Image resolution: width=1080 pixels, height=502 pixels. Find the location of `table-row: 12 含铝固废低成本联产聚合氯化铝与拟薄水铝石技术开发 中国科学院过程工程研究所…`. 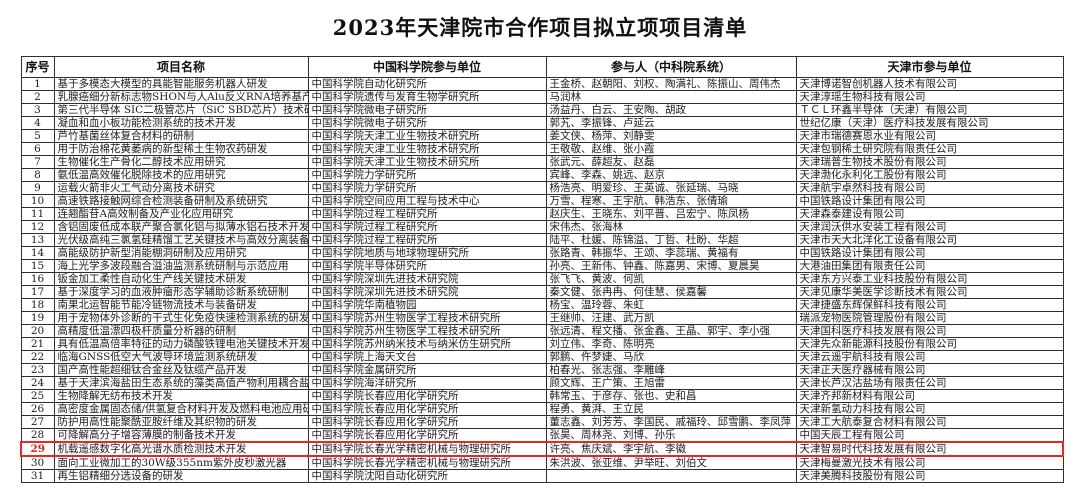

table-row: 12 含铝固废低成本联产聚合氯化铝与拟薄水铝石技术开发 中国科学院过程工程研究所… is located at coordinates (542, 227).